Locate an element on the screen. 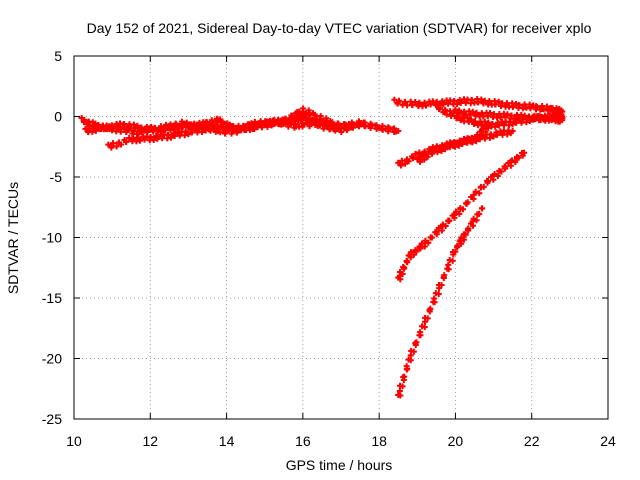 This screenshot has width=640, height=480. y-tick-label: -10 is located at coordinates (52, 238).